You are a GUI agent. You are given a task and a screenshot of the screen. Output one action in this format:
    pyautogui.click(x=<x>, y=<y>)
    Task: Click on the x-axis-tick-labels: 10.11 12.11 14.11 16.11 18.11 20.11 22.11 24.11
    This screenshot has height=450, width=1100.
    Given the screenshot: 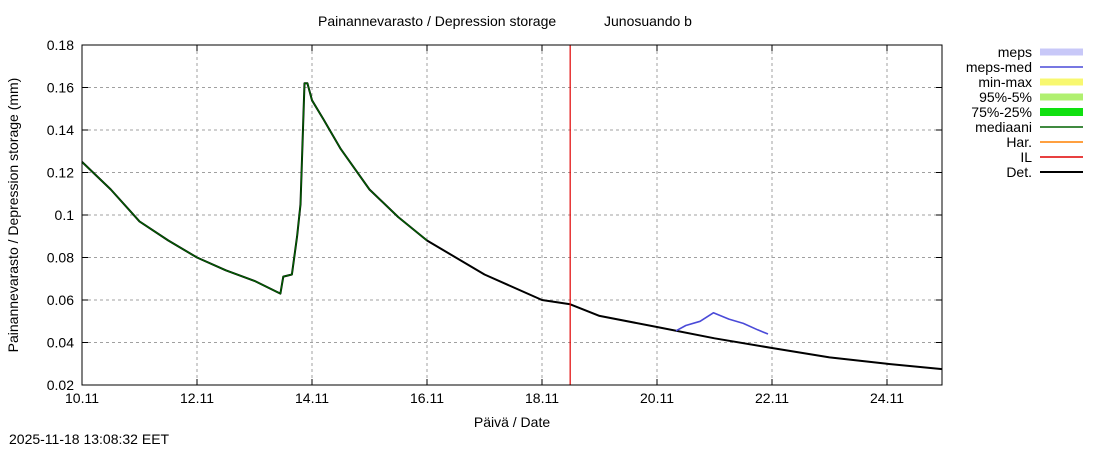 What is the action you would take?
    pyautogui.click(x=484, y=398)
    